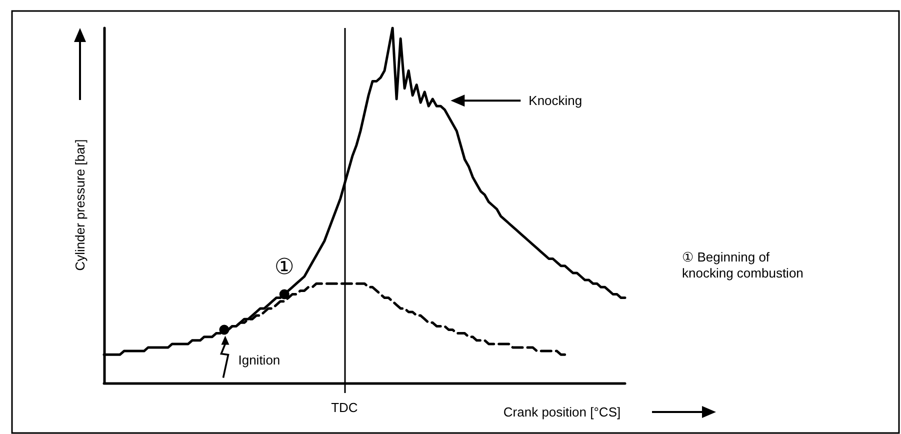  Describe the element at coordinates (80, 205) in the screenshot. I see `y-axis-title: Cylinder pressure [bar]` at that location.